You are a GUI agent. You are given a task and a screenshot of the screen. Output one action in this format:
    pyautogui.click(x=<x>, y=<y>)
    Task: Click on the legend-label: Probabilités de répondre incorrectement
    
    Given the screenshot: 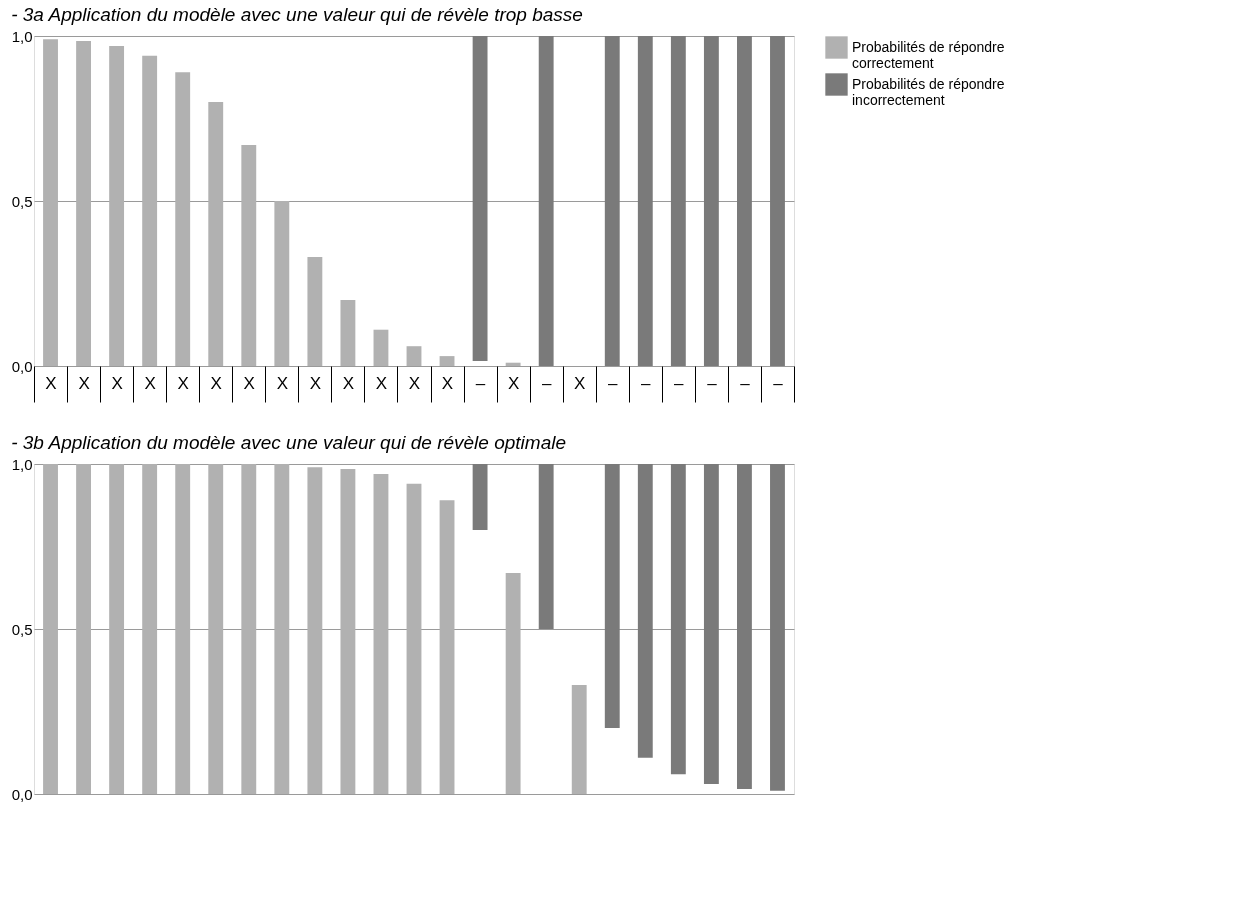 What is the action you would take?
    pyautogui.click(x=928, y=91)
    